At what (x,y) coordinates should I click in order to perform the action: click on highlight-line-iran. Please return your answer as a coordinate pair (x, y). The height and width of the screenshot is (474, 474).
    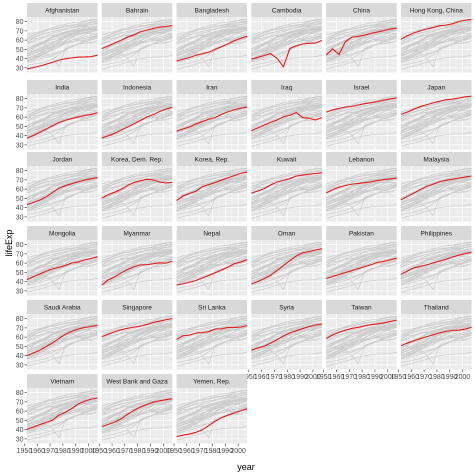
    Looking at the image, I should click on (212, 119).